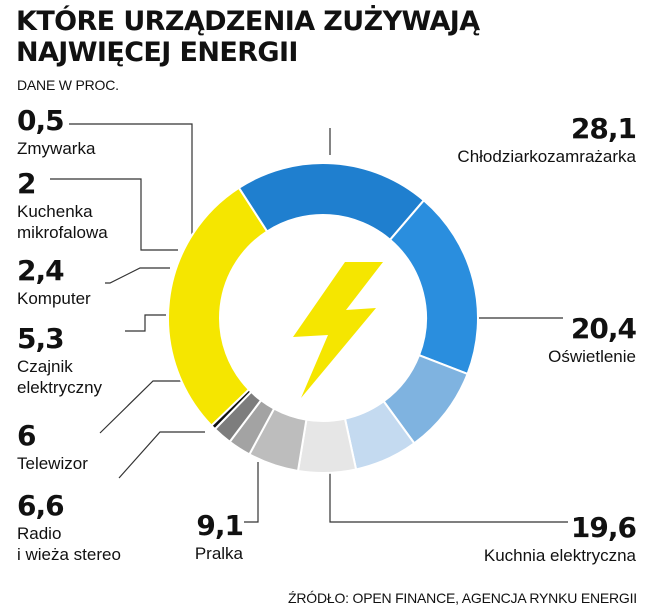 Image resolution: width=661 pixels, height=614 pixels. Describe the element at coordinates (69, 554) in the screenshot. I see `category-label-radio-i-wieza-stereo-line-2: i wieża stereo` at that location.